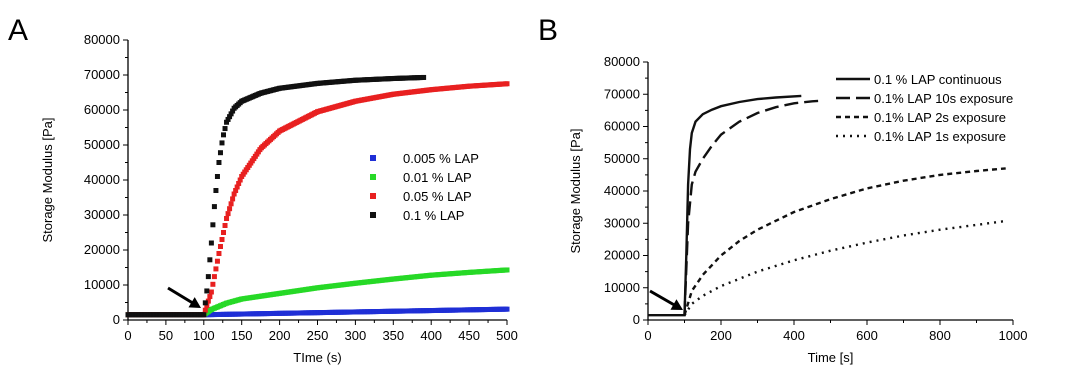 The image size is (1072, 391). Describe the element at coordinates (433, 215) in the screenshot. I see `legend-label: 0.1 % LAP` at that location.